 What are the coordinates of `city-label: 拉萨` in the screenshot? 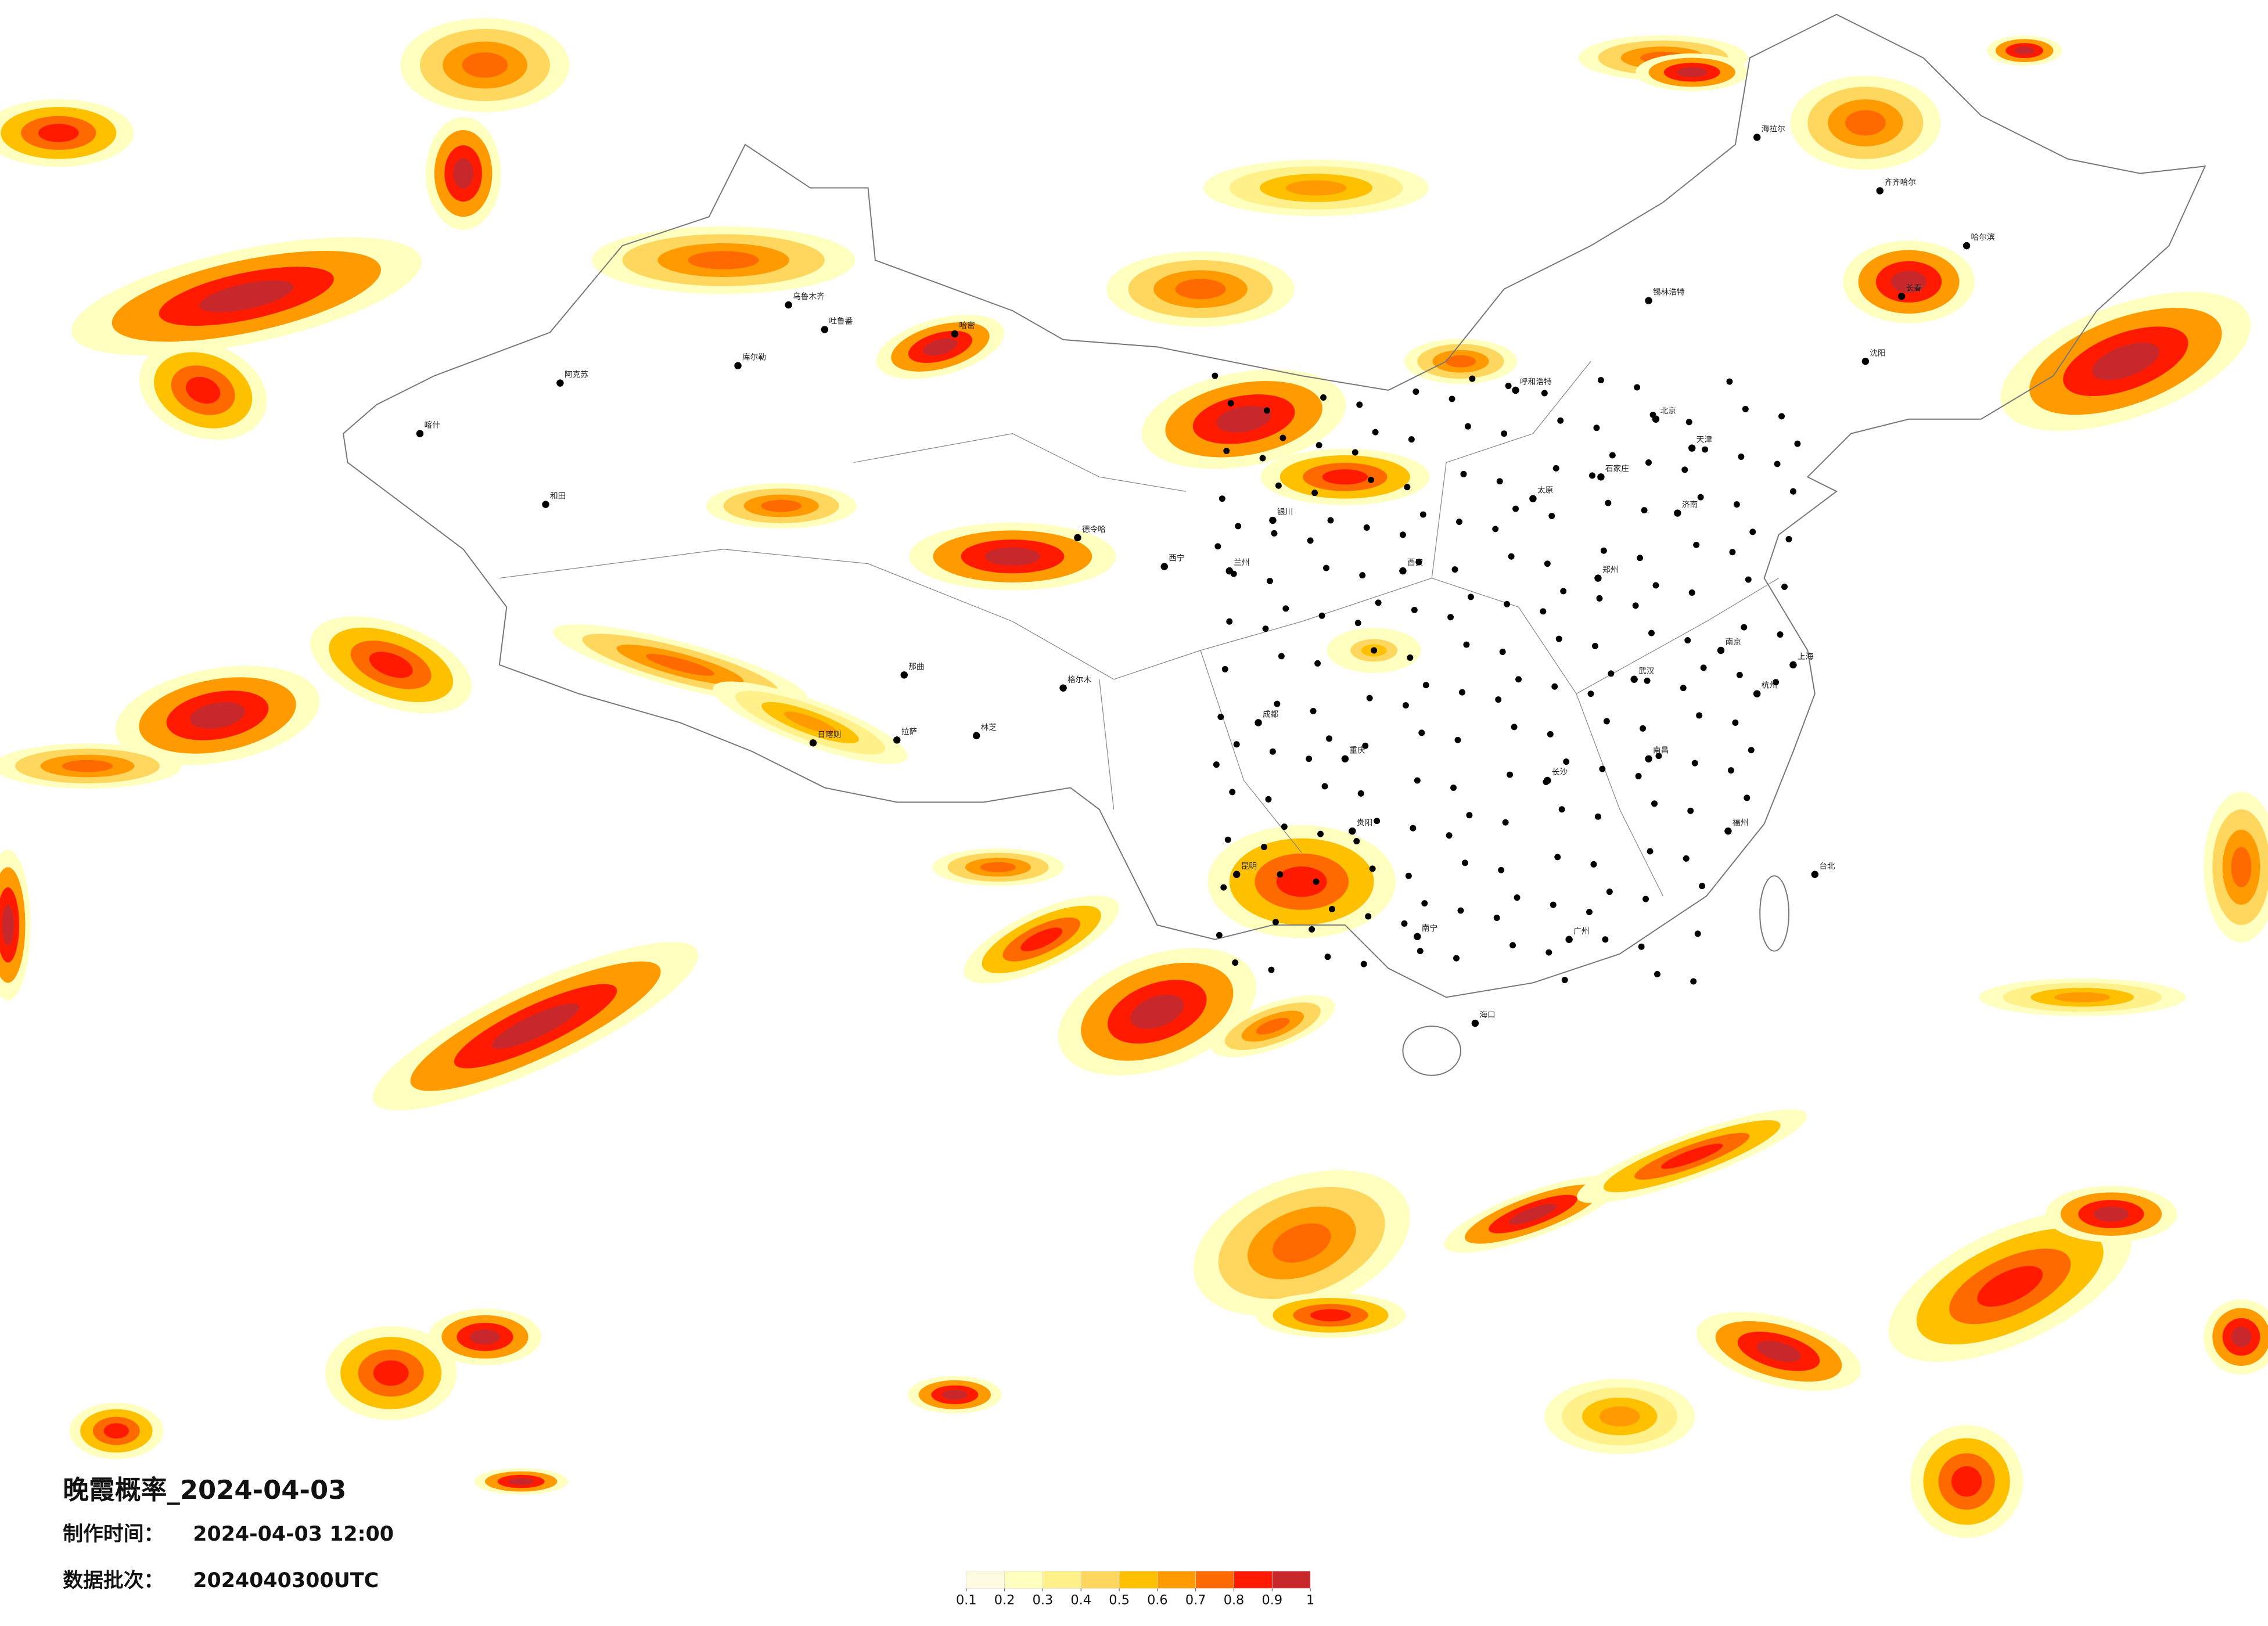 It's located at (909, 731).